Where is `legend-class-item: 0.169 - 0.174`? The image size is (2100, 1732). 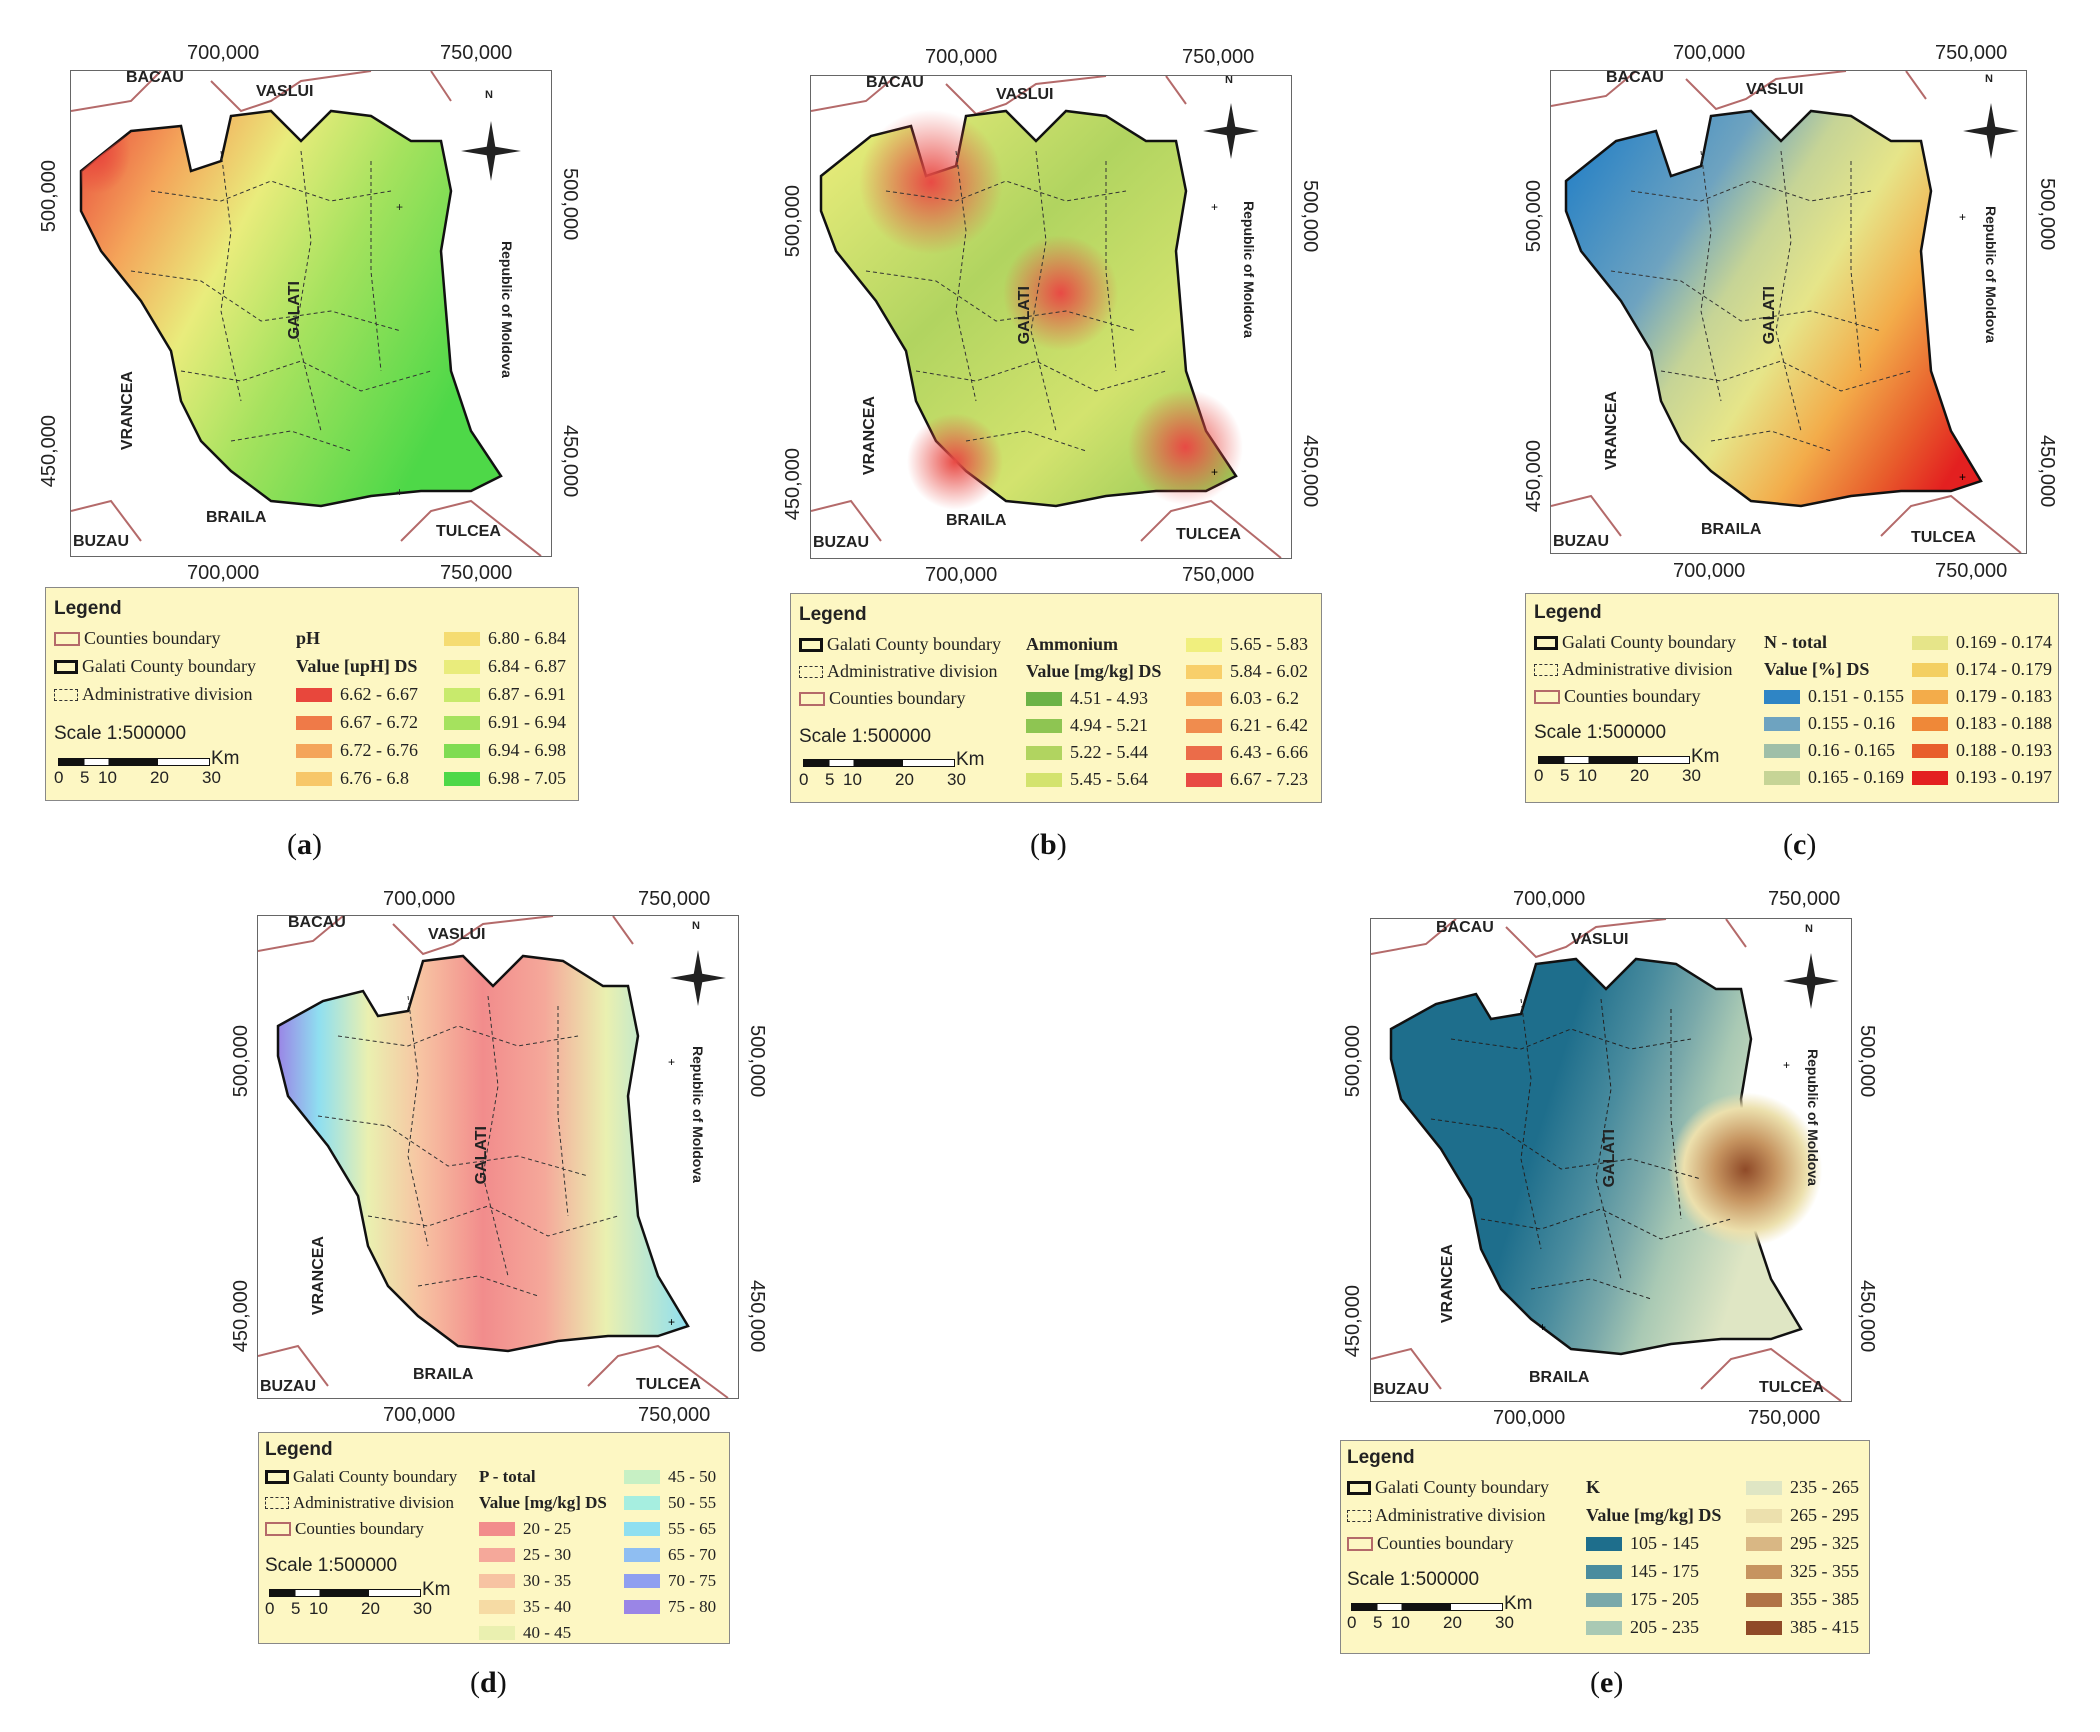
legend-class-item: 0.169 - 0.174 is located at coordinates (1982, 642).